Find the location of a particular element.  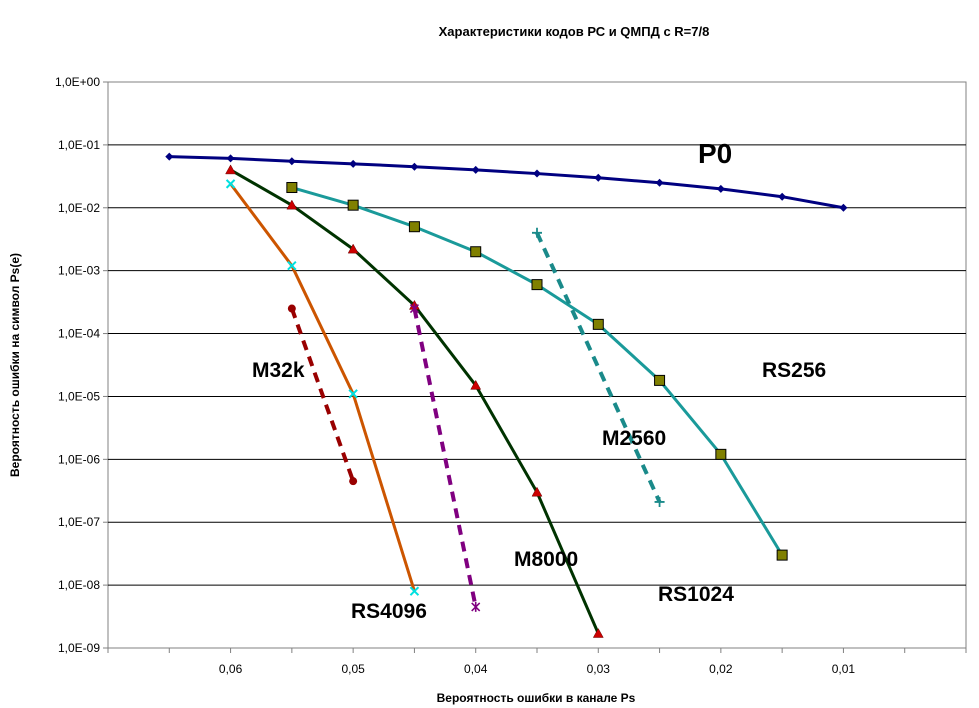

x-axis-ticks: 0,06 0,05 0,04 0,03 0,02 0,01 is located at coordinates (537, 662).